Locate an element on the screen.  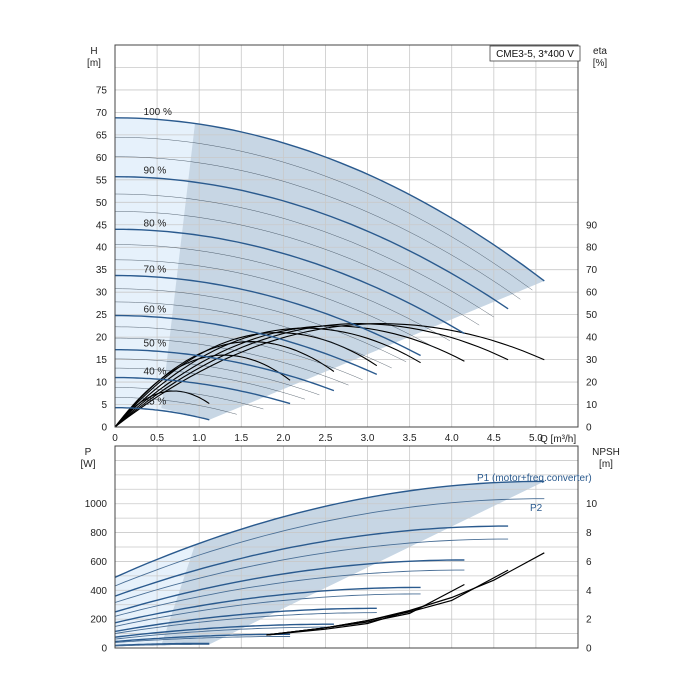
speed-label-90: 90 % is located at coordinates (155, 171).